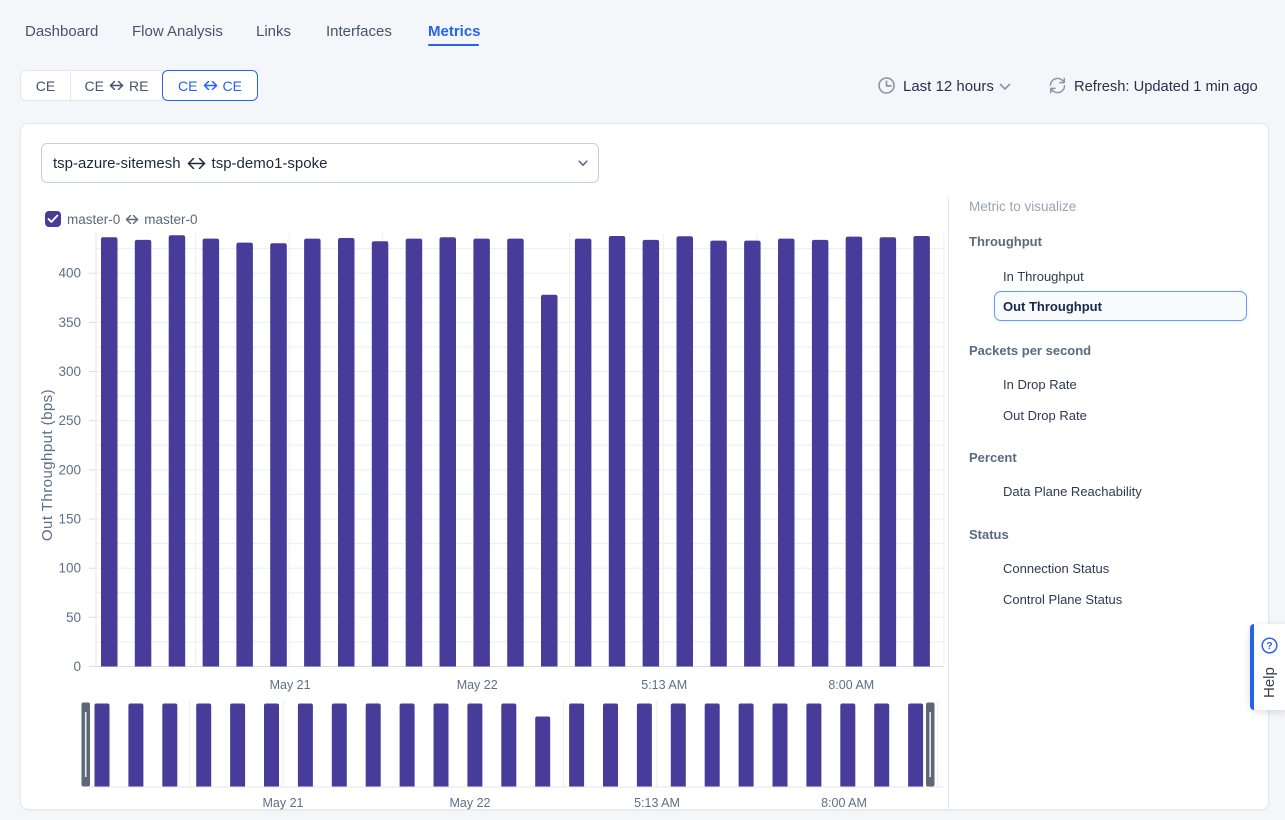 This screenshot has height=820, width=1285. What do you see at coordinates (69, 273) in the screenshot?
I see `svg-text: 400` at bounding box center [69, 273].